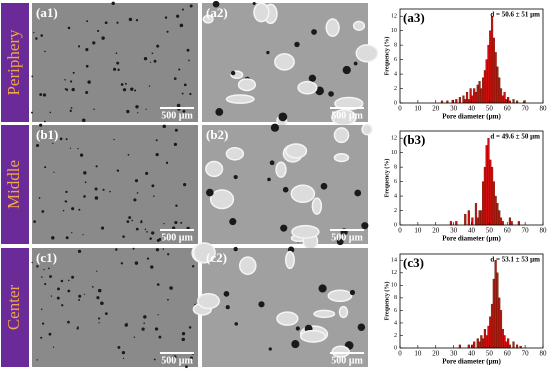 The height and width of the screenshot is (376, 550). I want to click on y-tick-label: 2, so click(395, 211).